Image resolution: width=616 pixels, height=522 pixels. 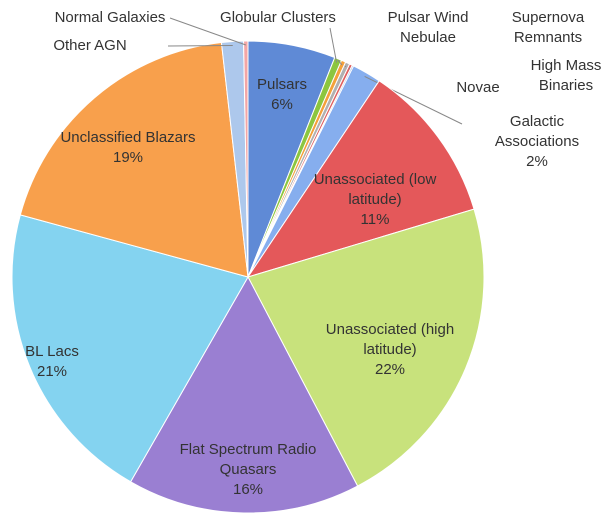 I want to click on category-label: Novae, so click(x=478, y=87).